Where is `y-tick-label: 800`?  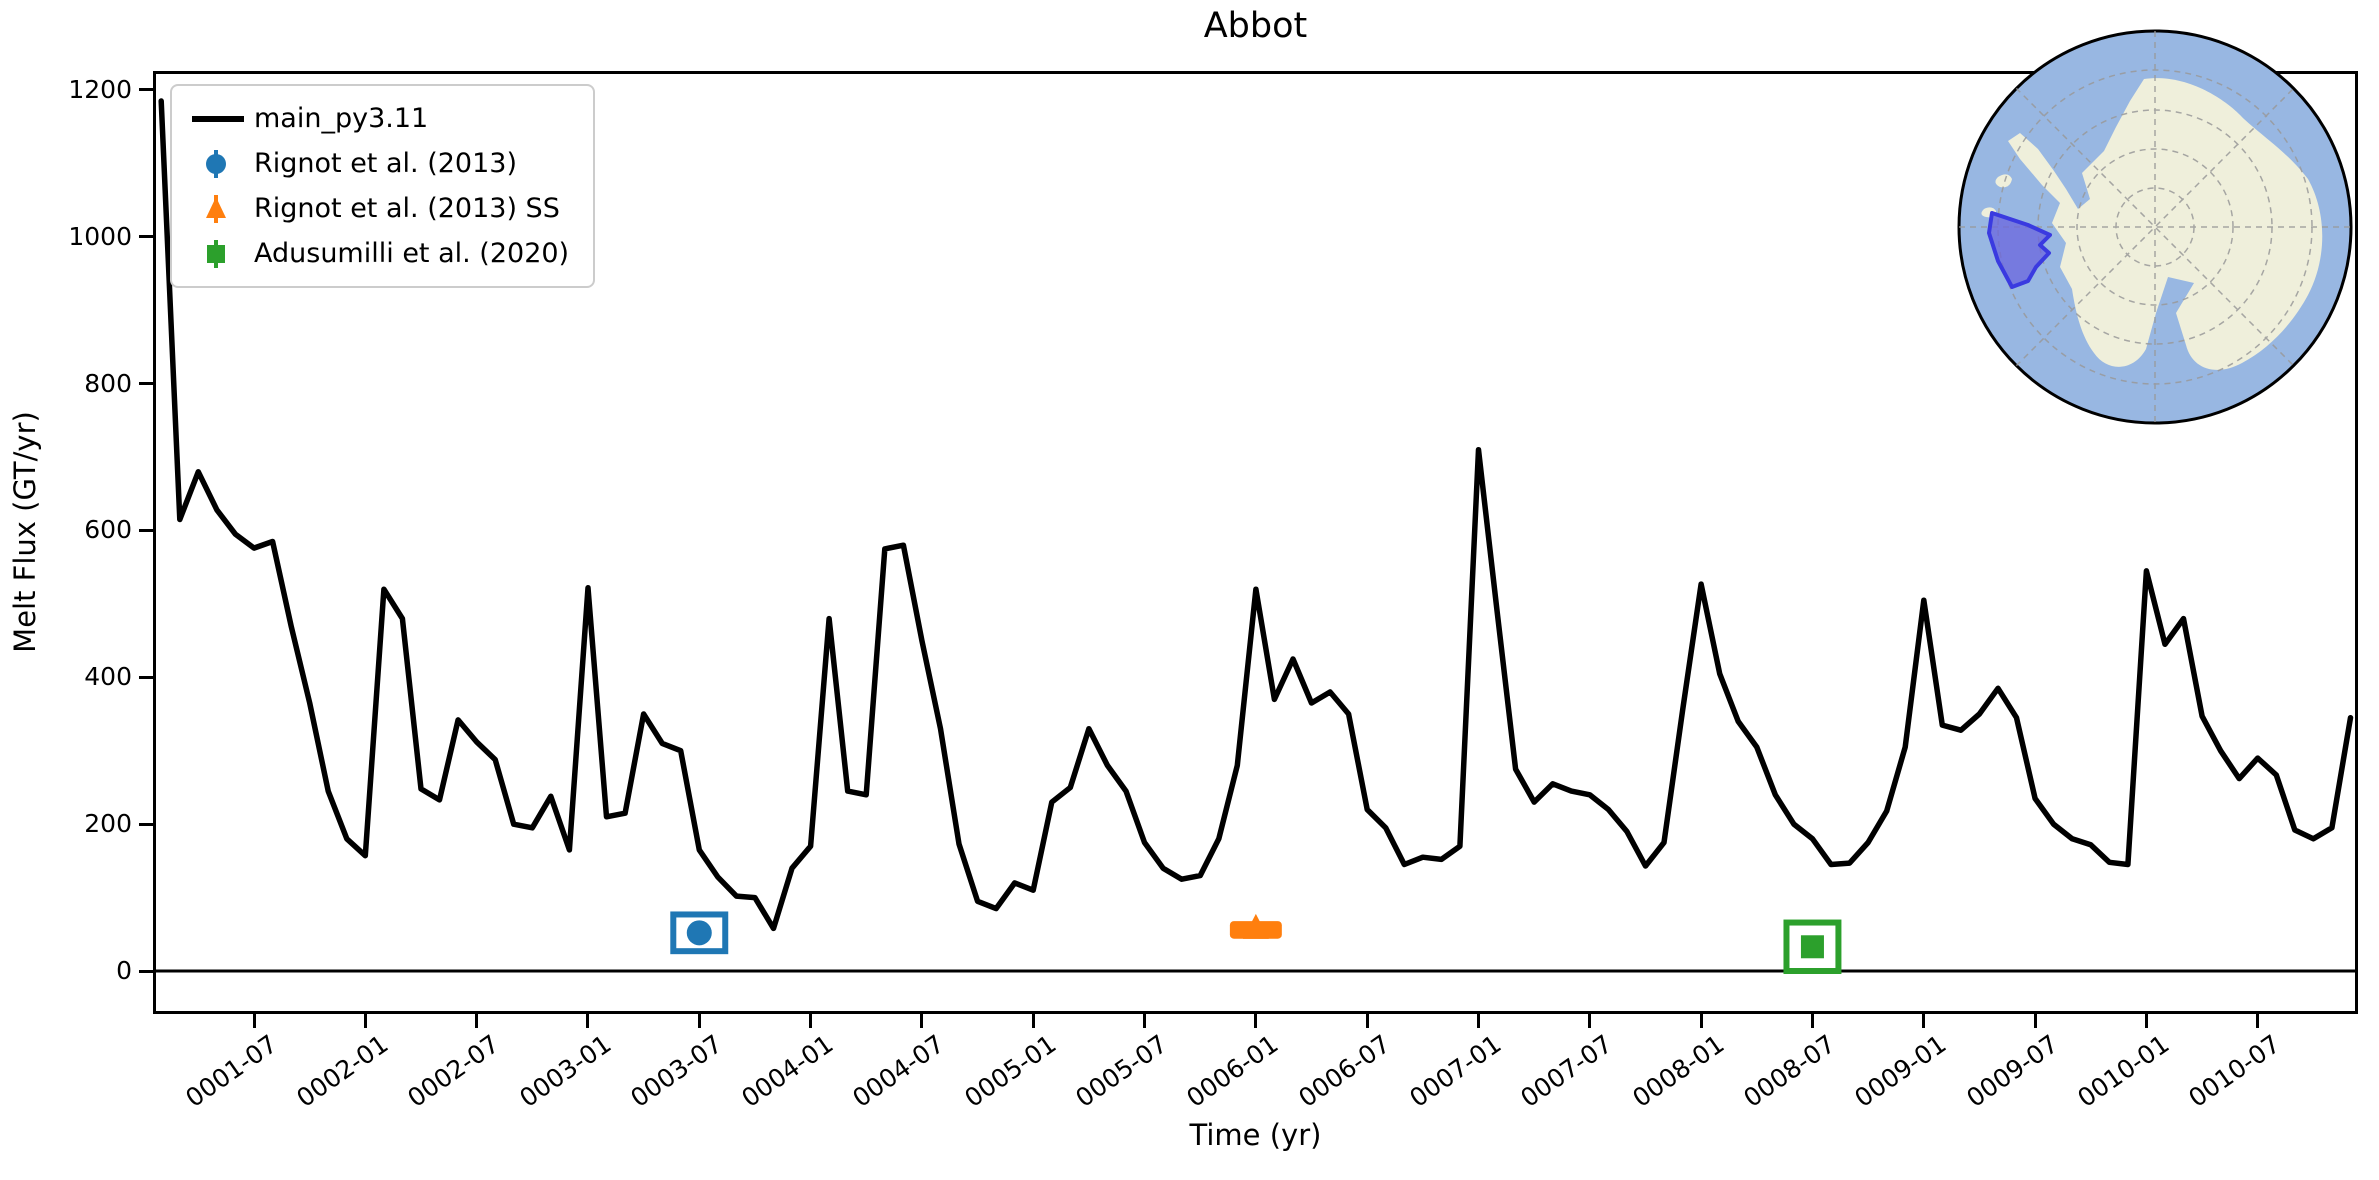
y-tick-label: 800 is located at coordinates (108, 383).